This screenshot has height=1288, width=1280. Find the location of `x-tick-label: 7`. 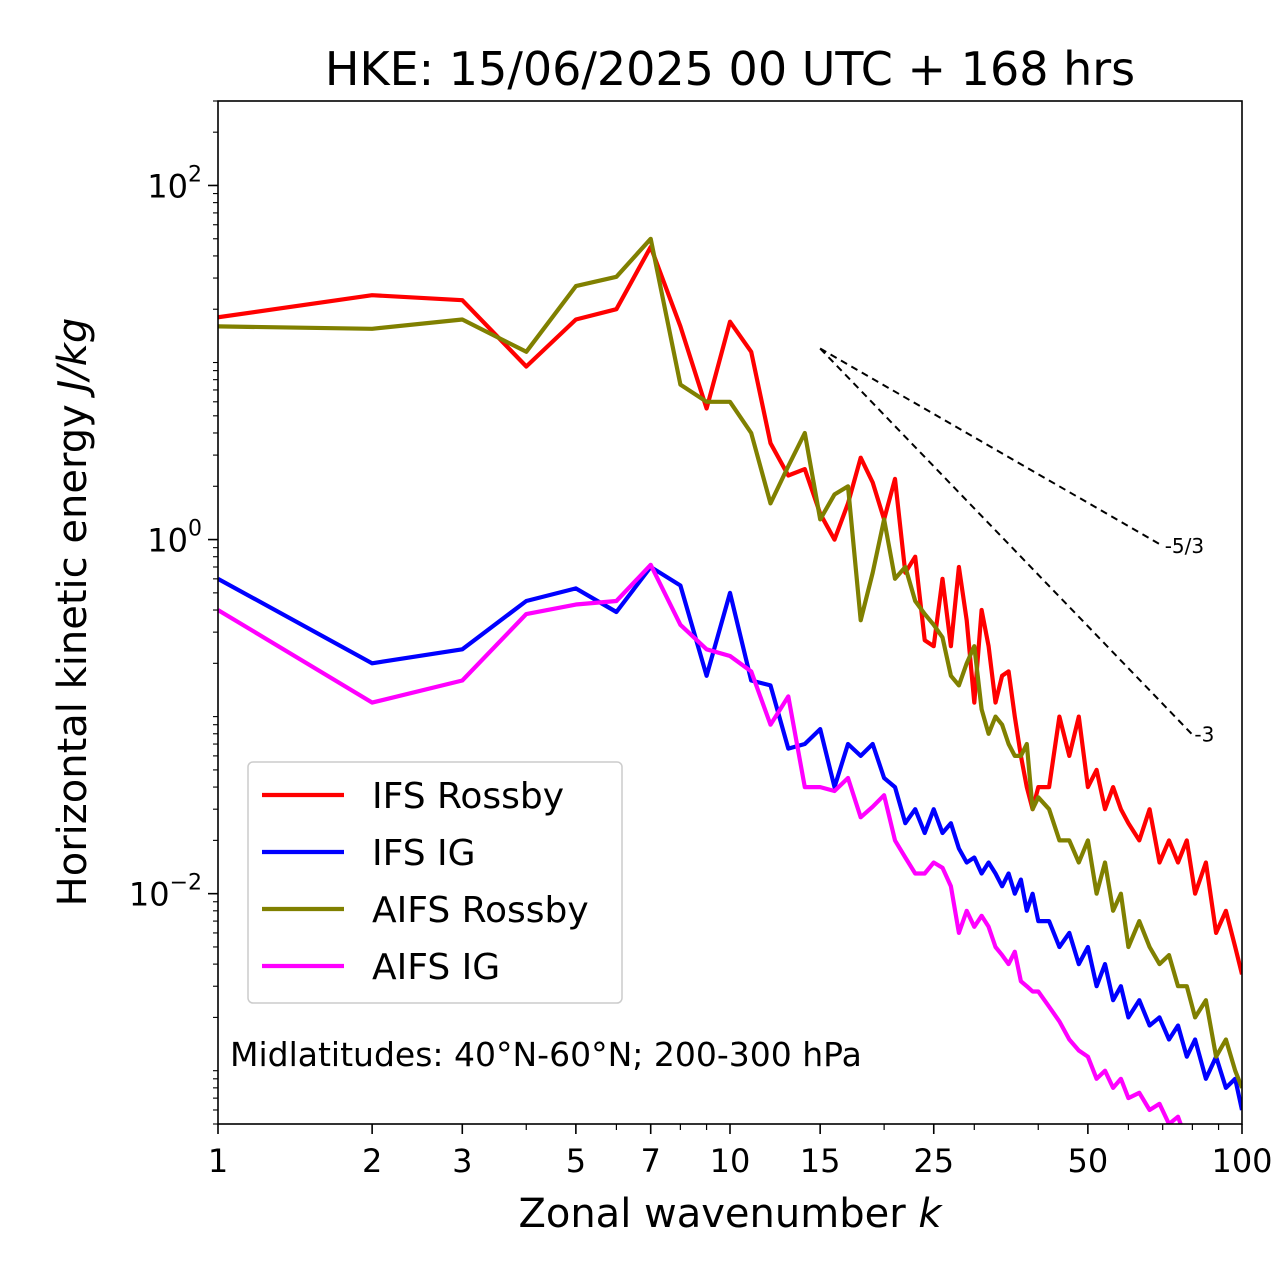

x-tick-label: 7 is located at coordinates (651, 1161).